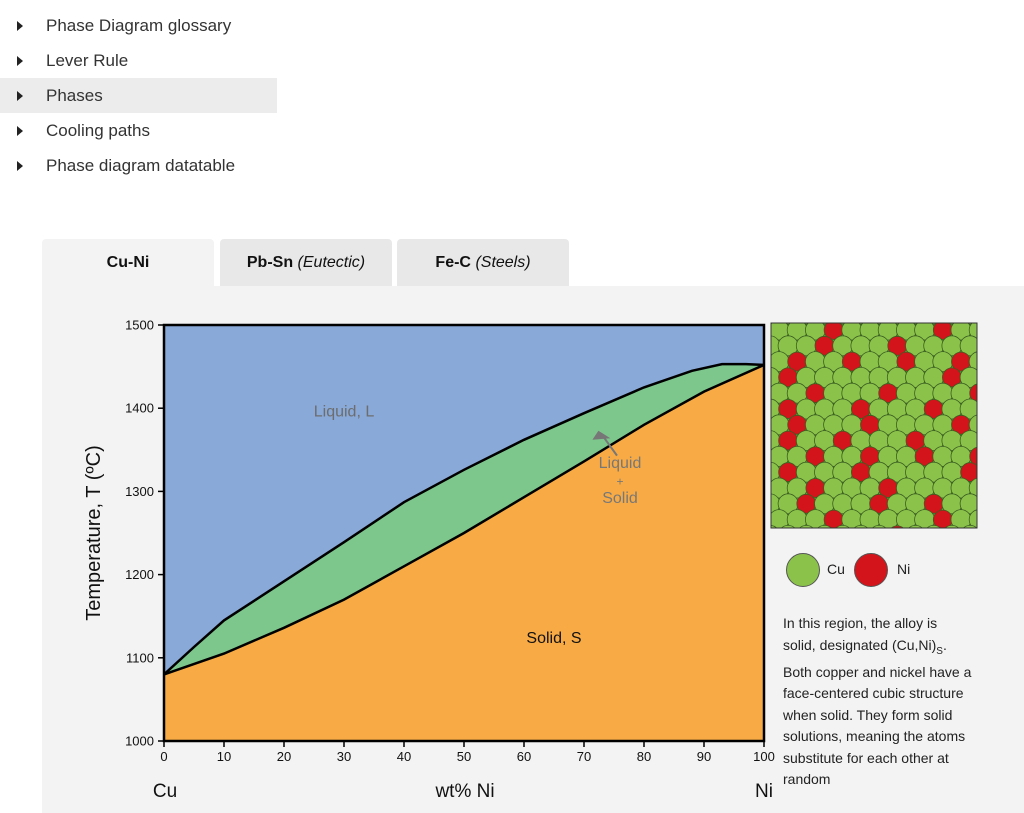 This screenshot has height=813, width=1024. I want to click on x-tick-label: 60, so click(524, 756).